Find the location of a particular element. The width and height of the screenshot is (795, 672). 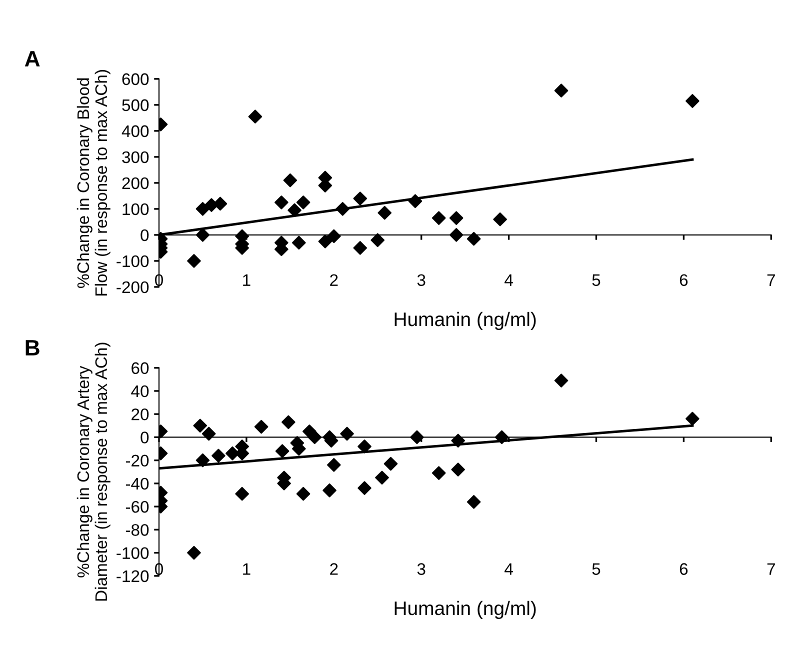

y-tick-label: 200 is located at coordinates (135, 183).